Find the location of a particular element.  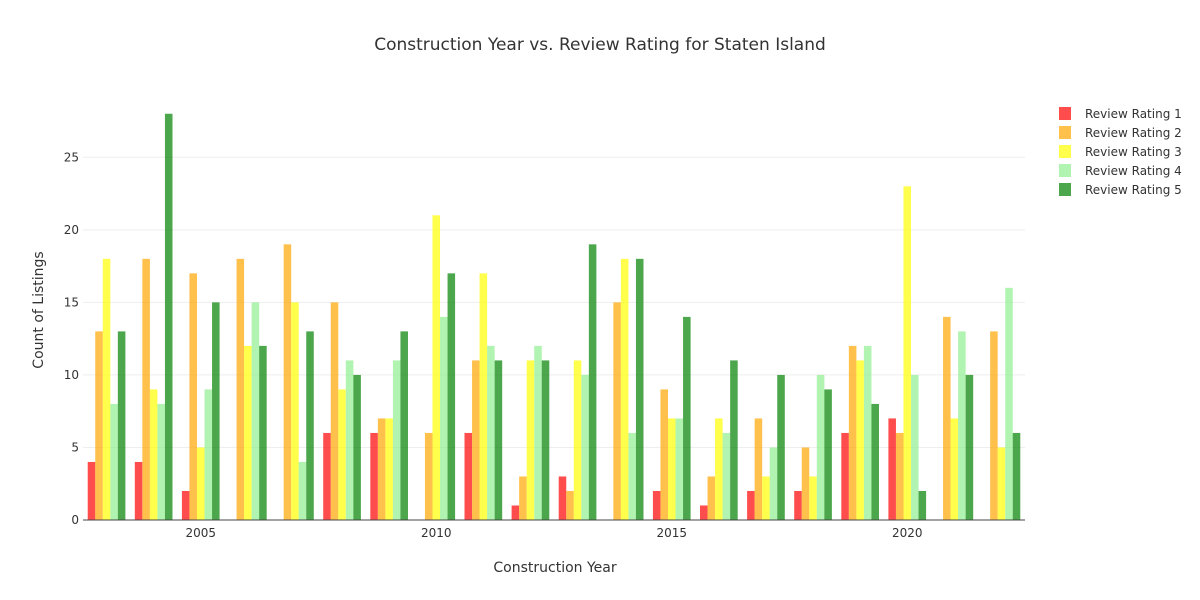

legend-item: Review Rating 1 is located at coordinates (1120, 114).